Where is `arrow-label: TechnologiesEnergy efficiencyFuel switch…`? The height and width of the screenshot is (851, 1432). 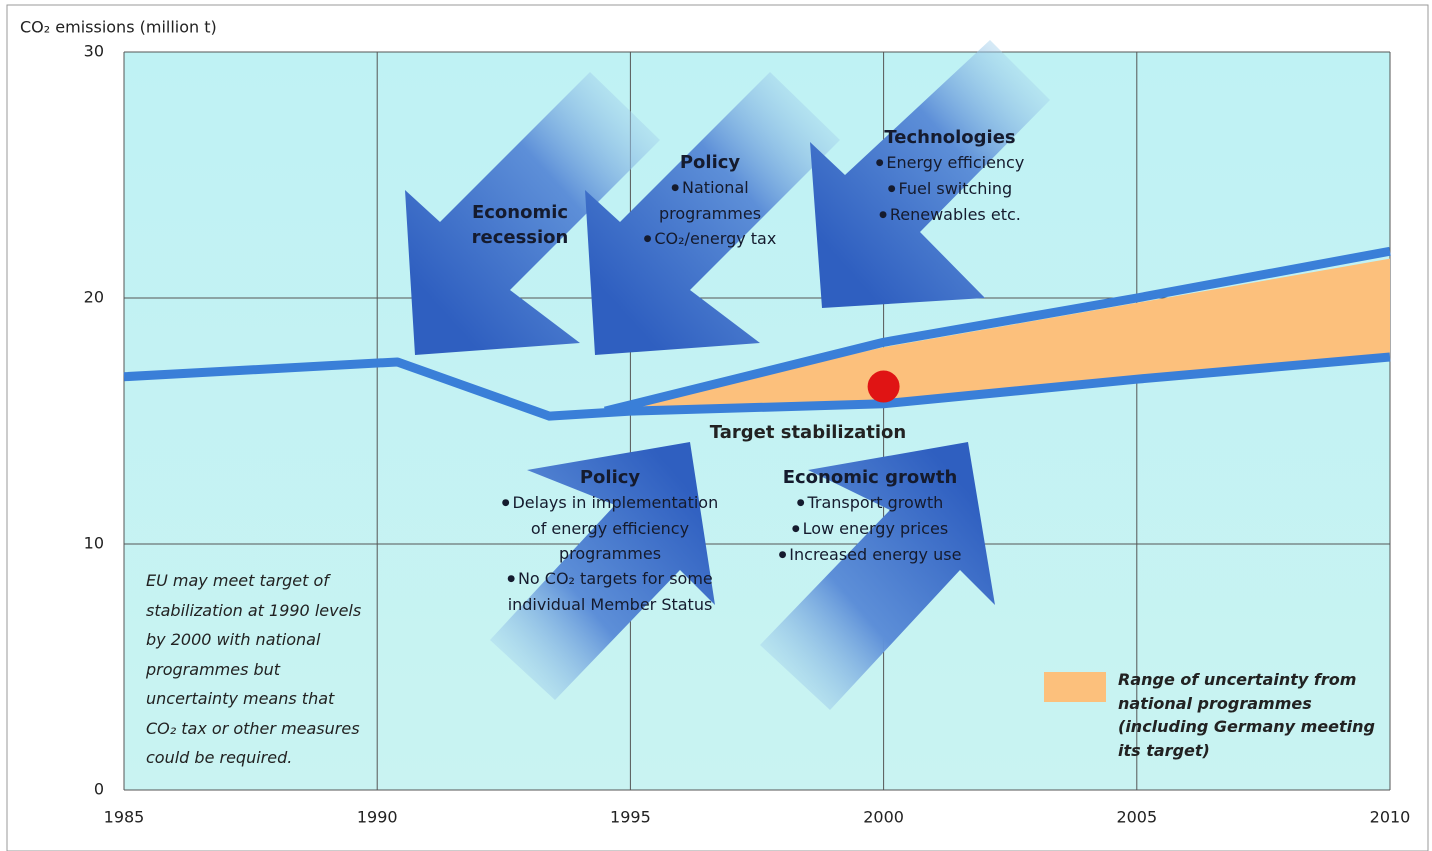
arrow-label: TechnologiesEnergy efficiencyFuel switch… is located at coordinates (950, 176).